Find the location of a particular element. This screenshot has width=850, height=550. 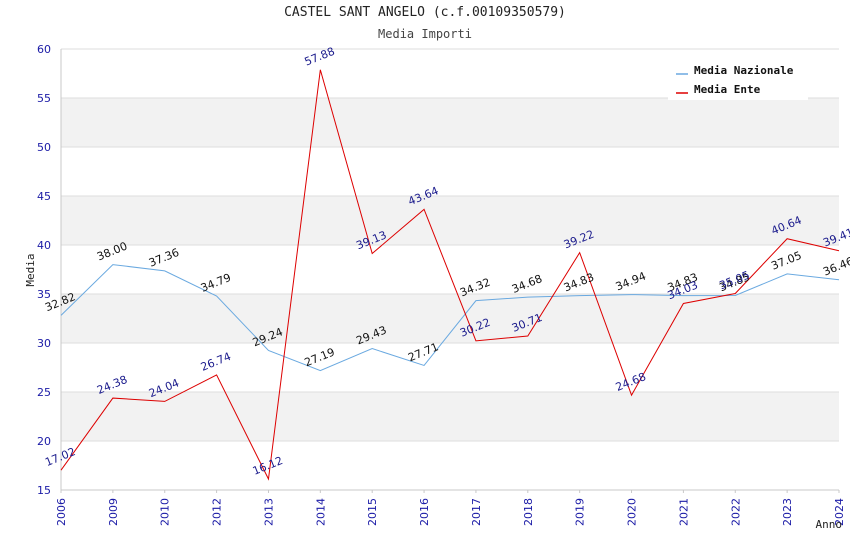

x-tick-label: 2018 is located at coordinates (528, 512).